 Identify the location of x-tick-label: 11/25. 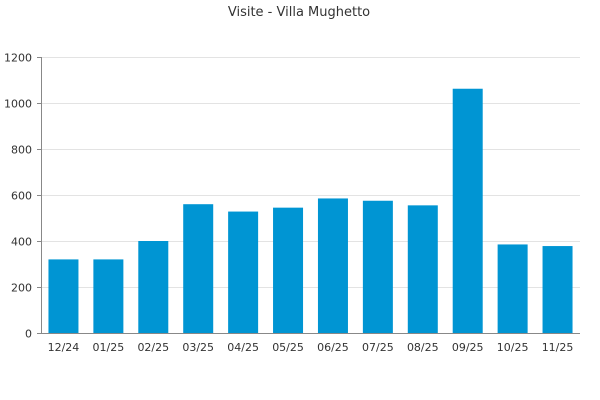
(558, 347).